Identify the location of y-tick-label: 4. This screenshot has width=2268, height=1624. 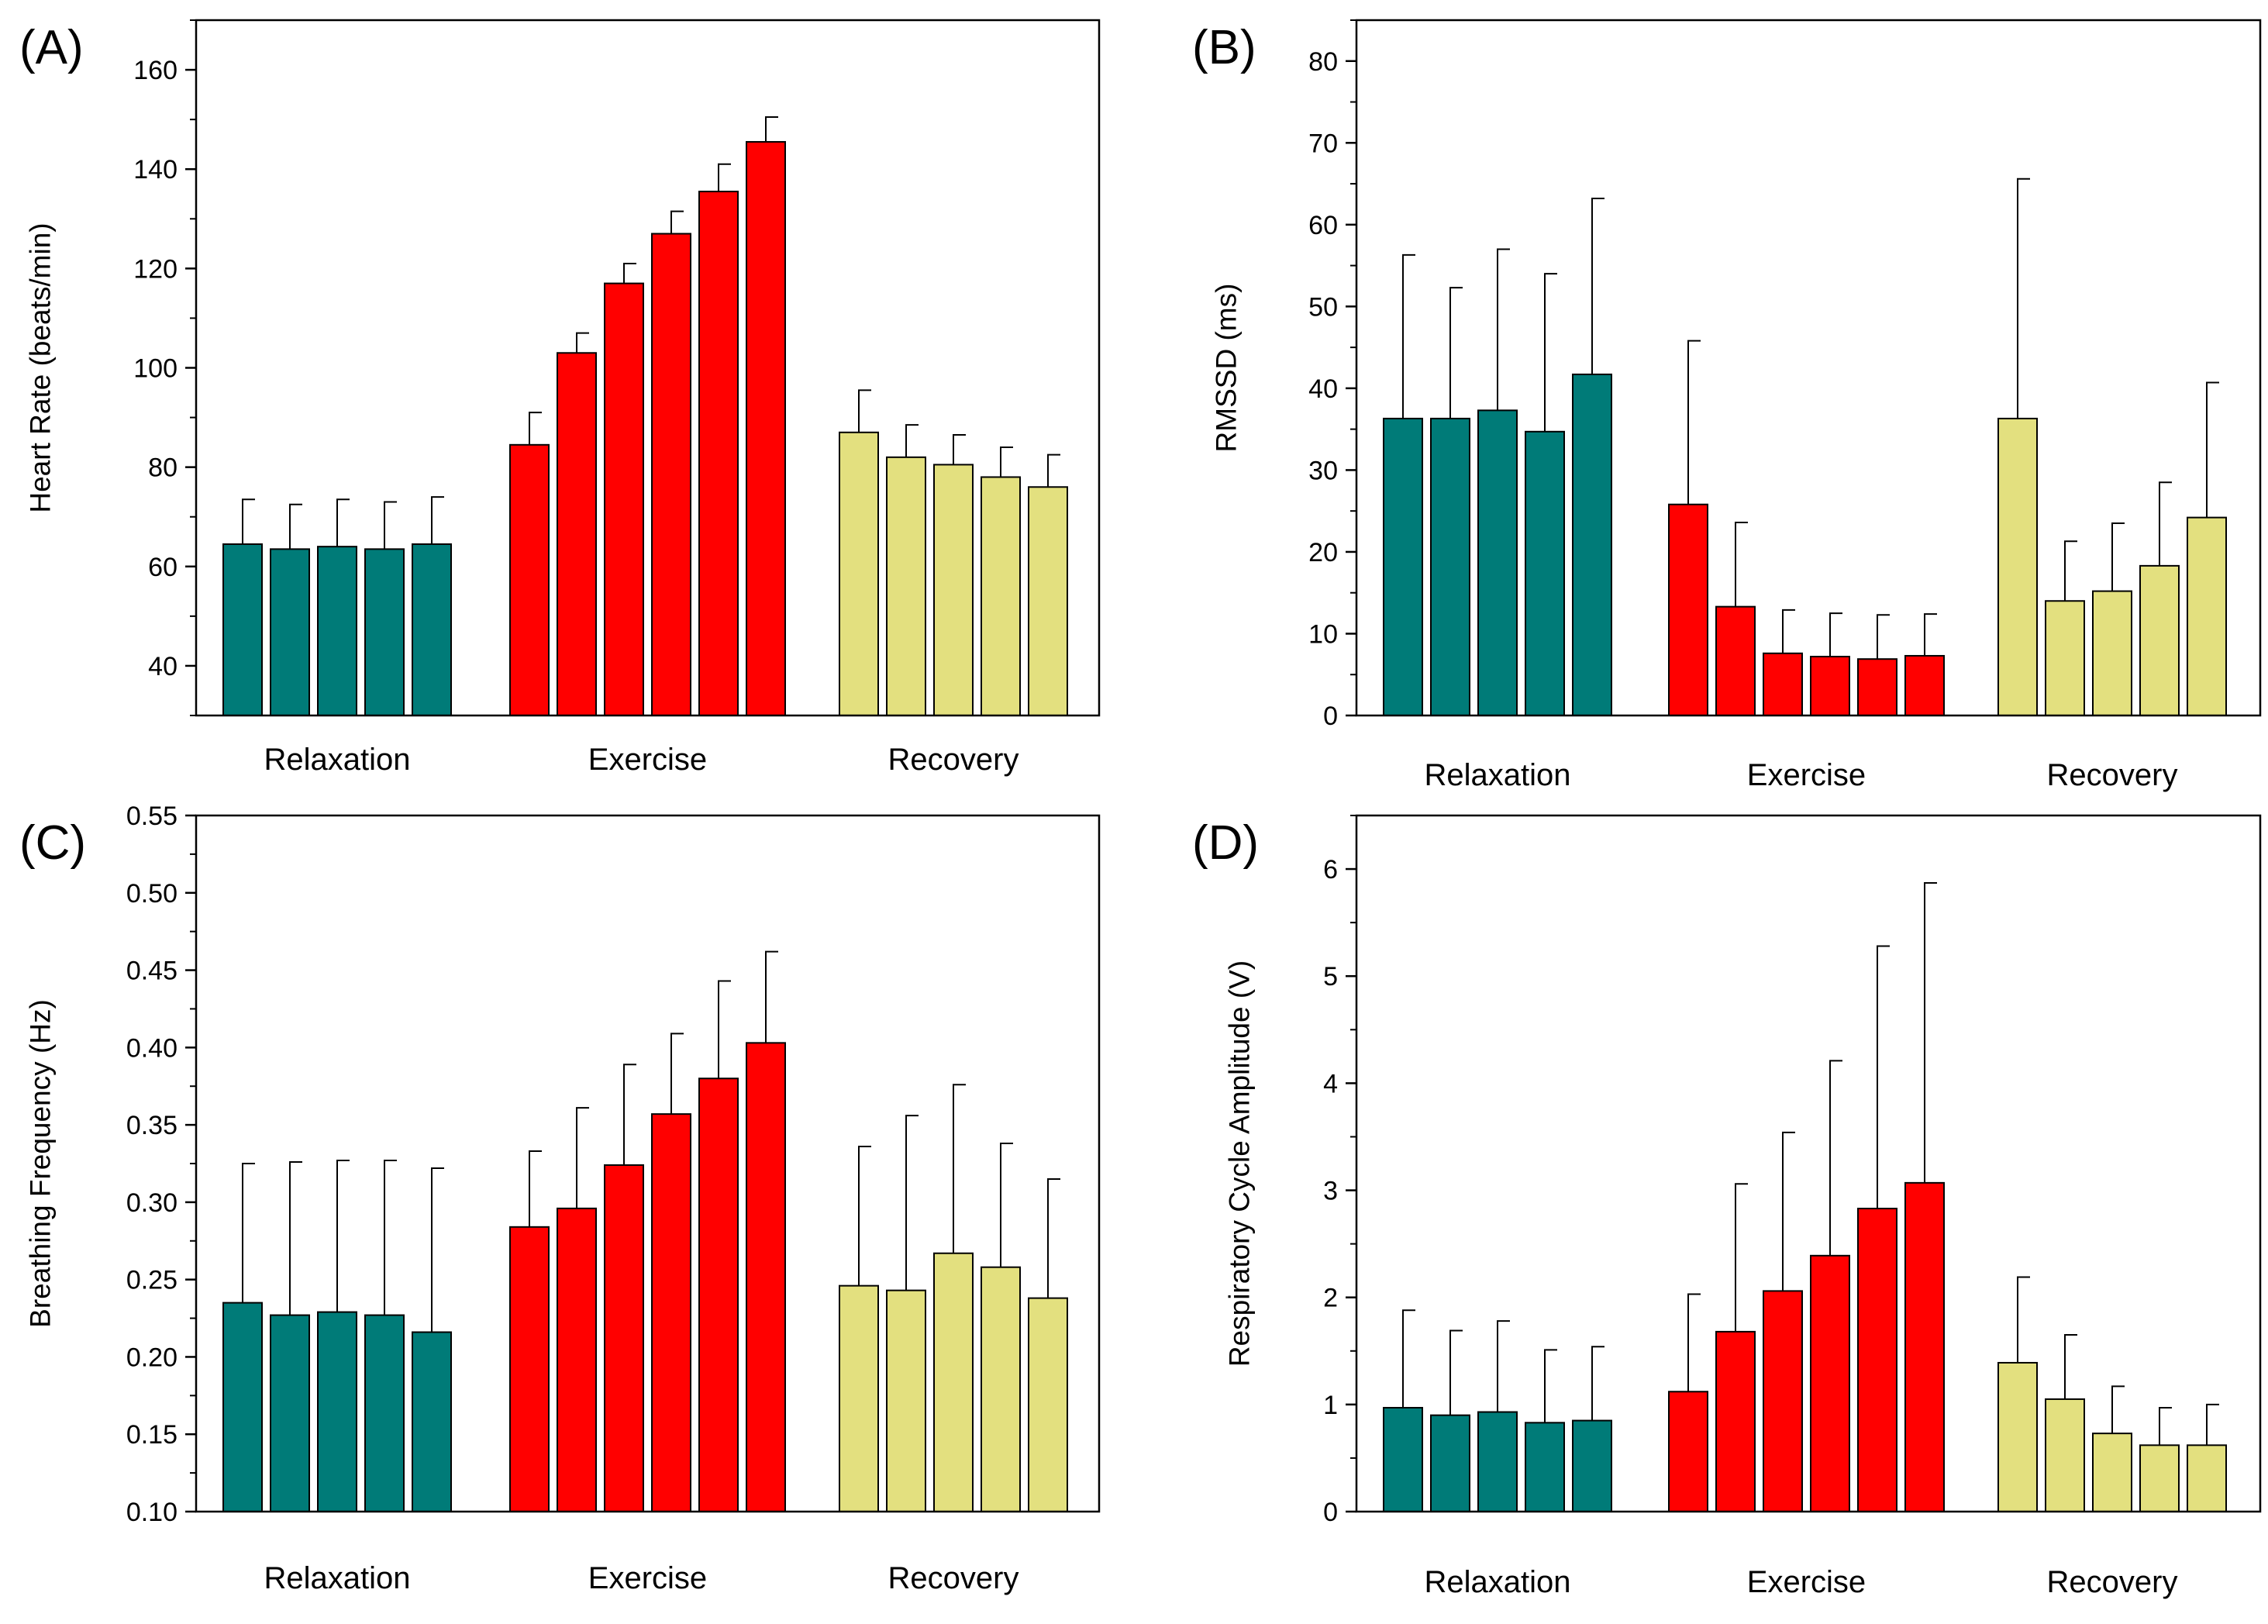
(1330, 1083).